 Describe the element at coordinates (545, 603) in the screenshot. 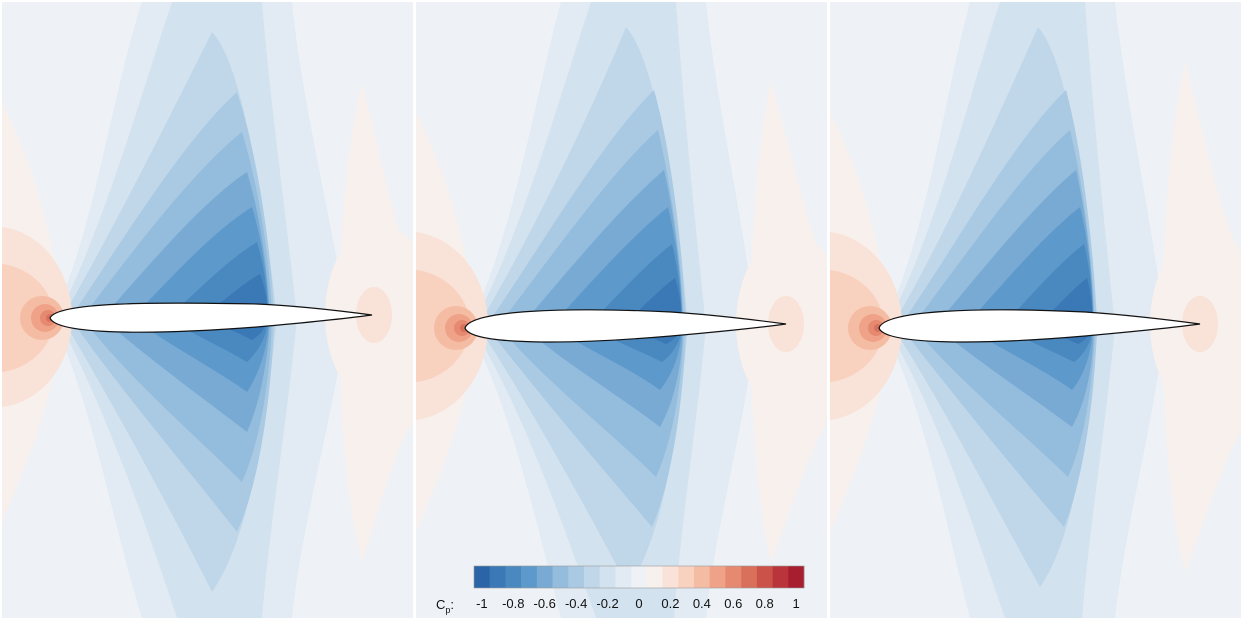

I see `colorbar-tick-label: -0.6` at that location.